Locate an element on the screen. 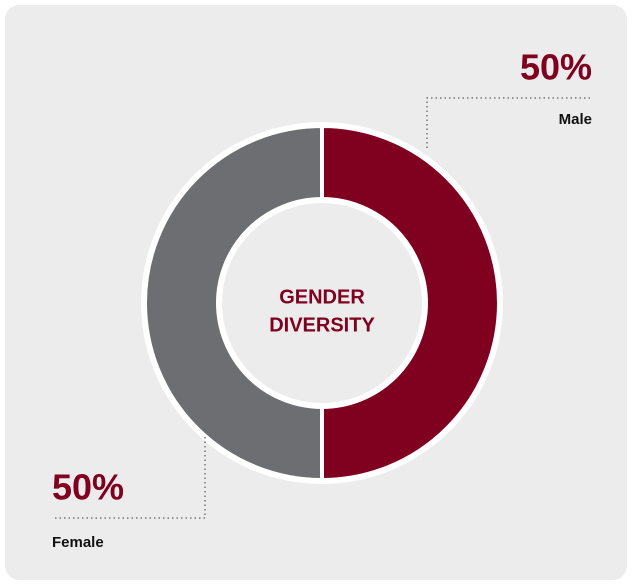 This screenshot has height=587, width=632. category-label: Male is located at coordinates (575, 119).